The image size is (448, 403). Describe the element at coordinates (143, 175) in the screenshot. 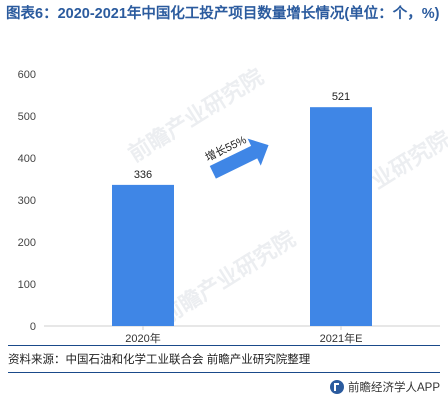

I see `data-label: 336` at that location.